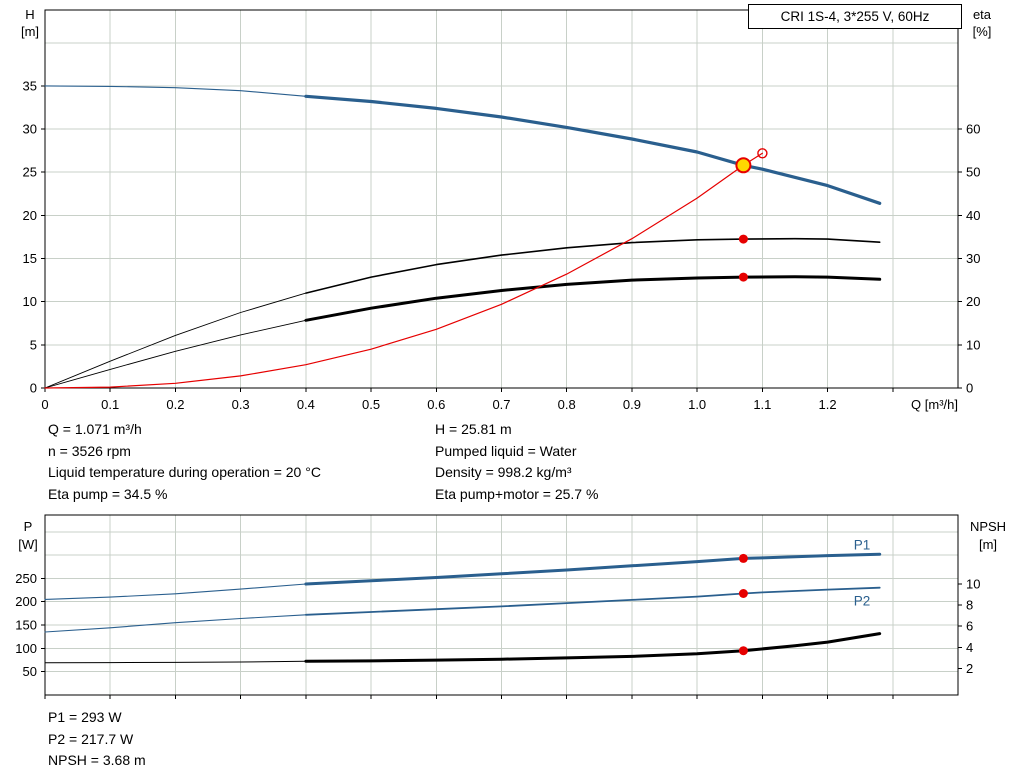 Image resolution: width=1024 pixels, height=781 pixels. What do you see at coordinates (969, 388) in the screenshot?
I see `y-right-tick-label: 0` at bounding box center [969, 388].